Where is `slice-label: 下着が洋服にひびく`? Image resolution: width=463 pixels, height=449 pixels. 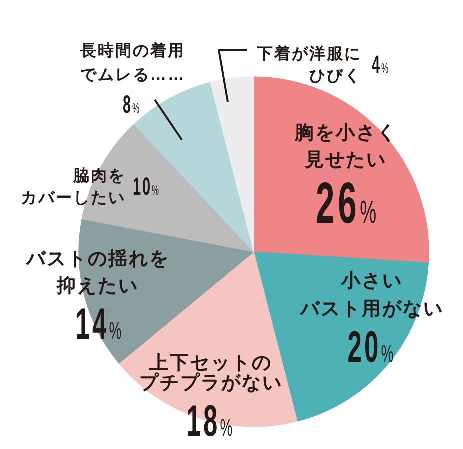 slice-label: 下着が洋服にひびく is located at coordinates (309, 64).